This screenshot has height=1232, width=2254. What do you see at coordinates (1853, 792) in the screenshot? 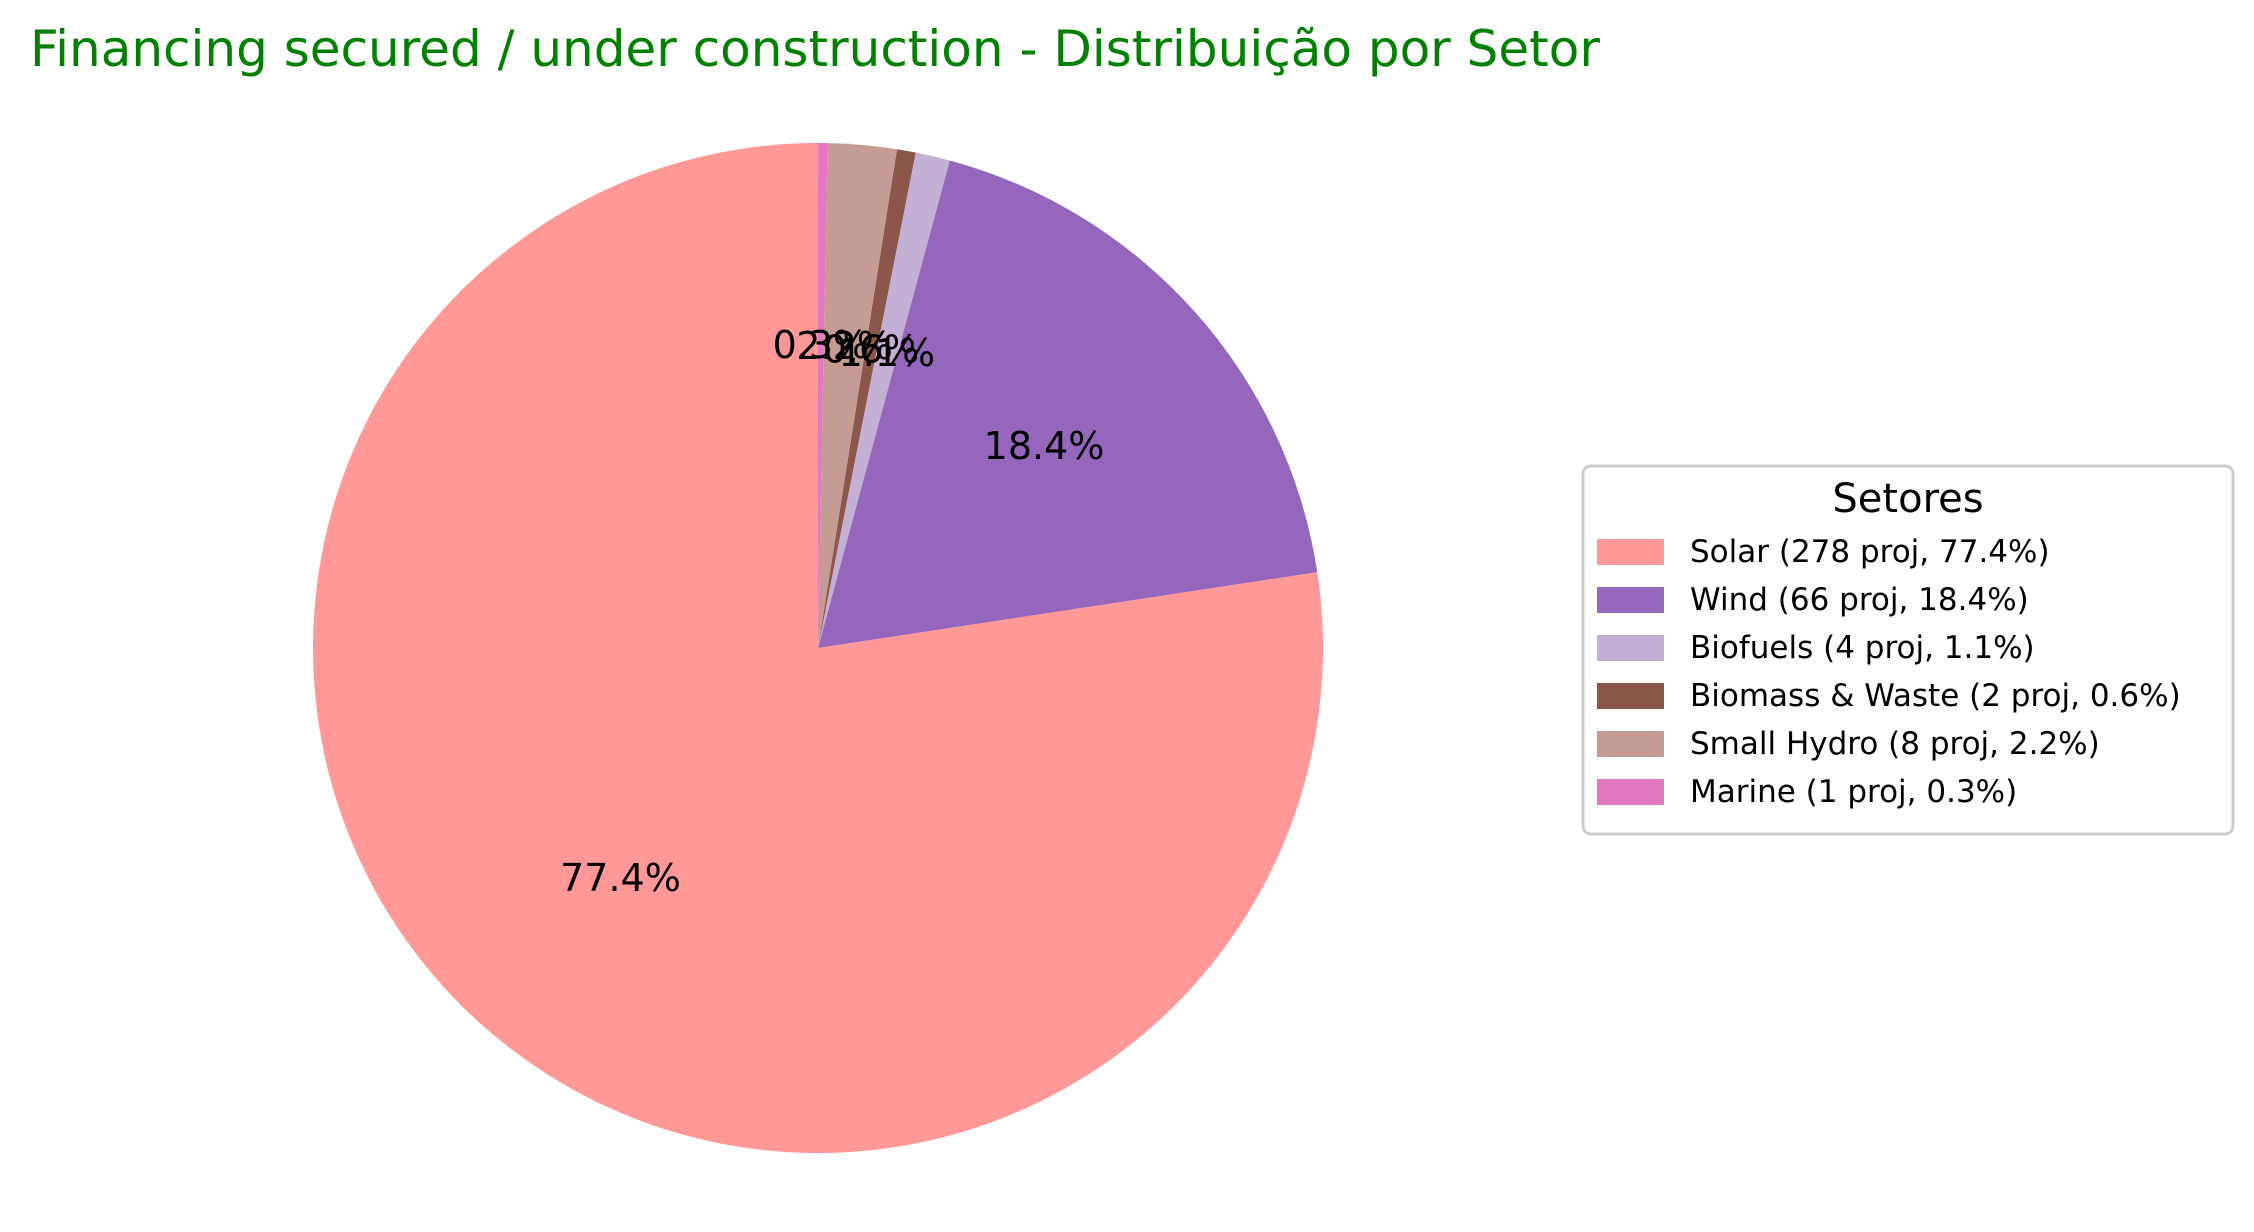
I see `legend-entry: Marine (1 proj, 0.3%)` at bounding box center [1853, 792].